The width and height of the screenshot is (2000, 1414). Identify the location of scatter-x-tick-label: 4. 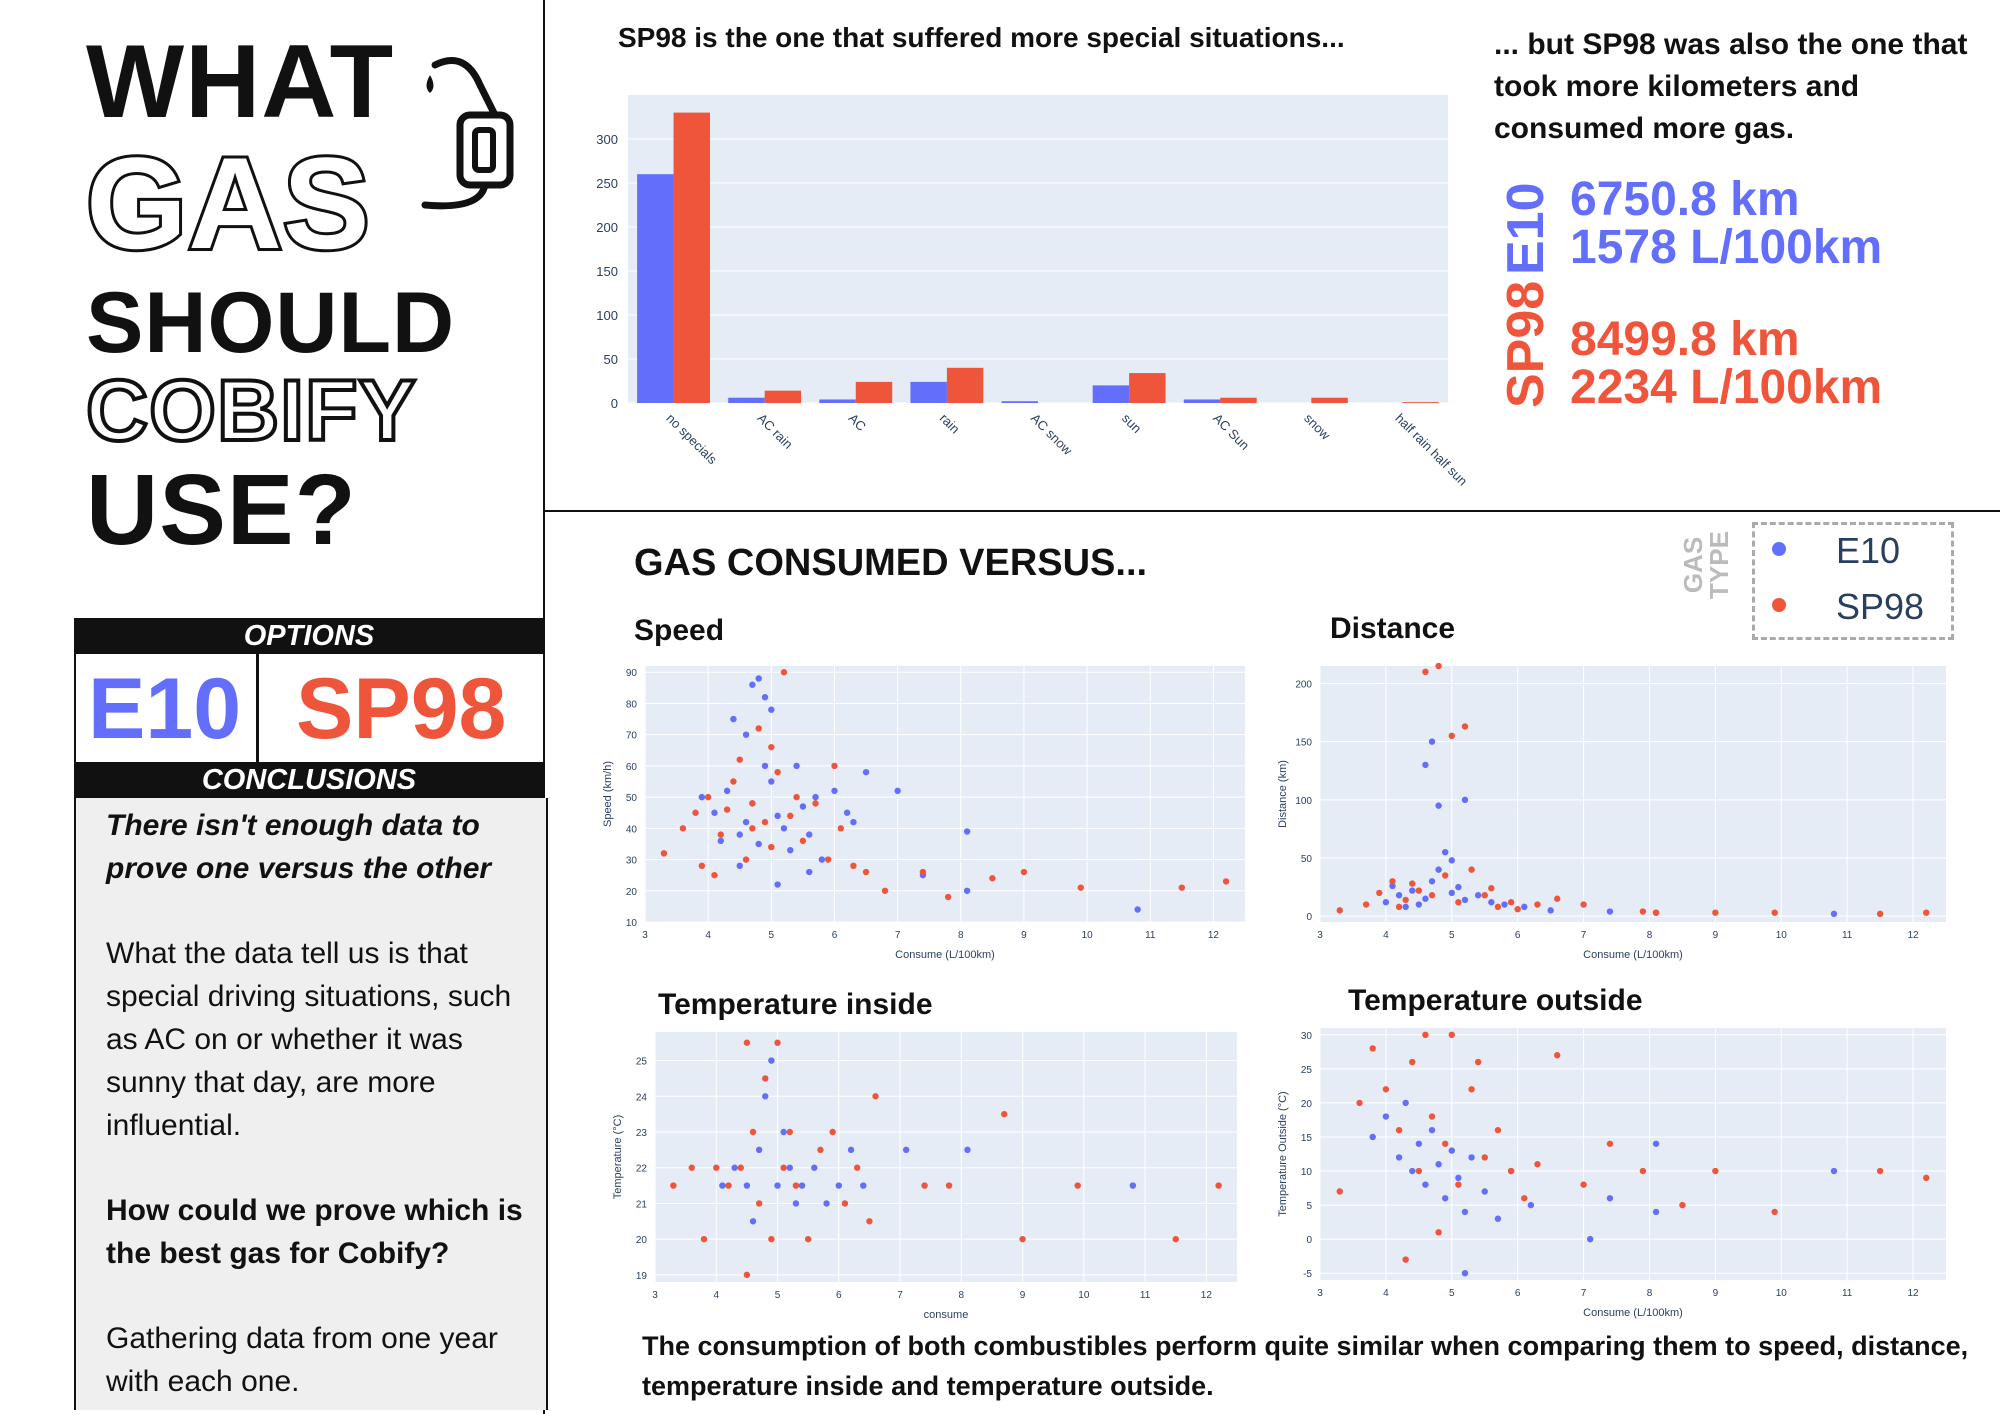
(1386, 1293).